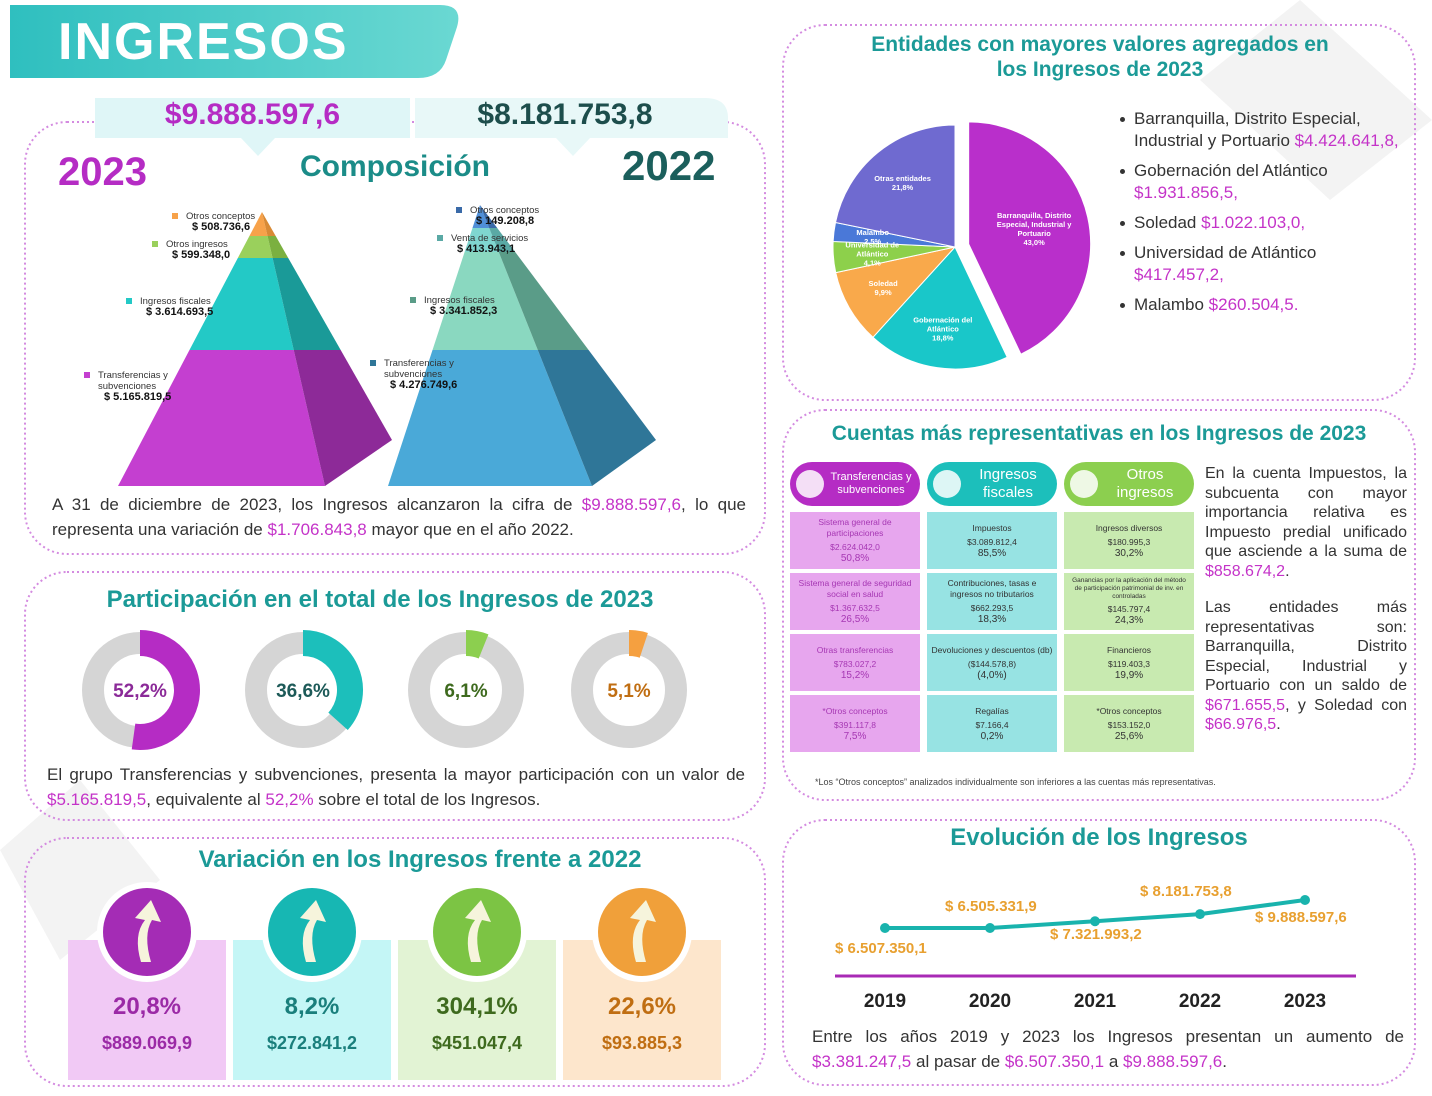 The image size is (1432, 1096). I want to click on account-item: *Otros conceptos $153.152,0 25,6%, so click(1129, 723).